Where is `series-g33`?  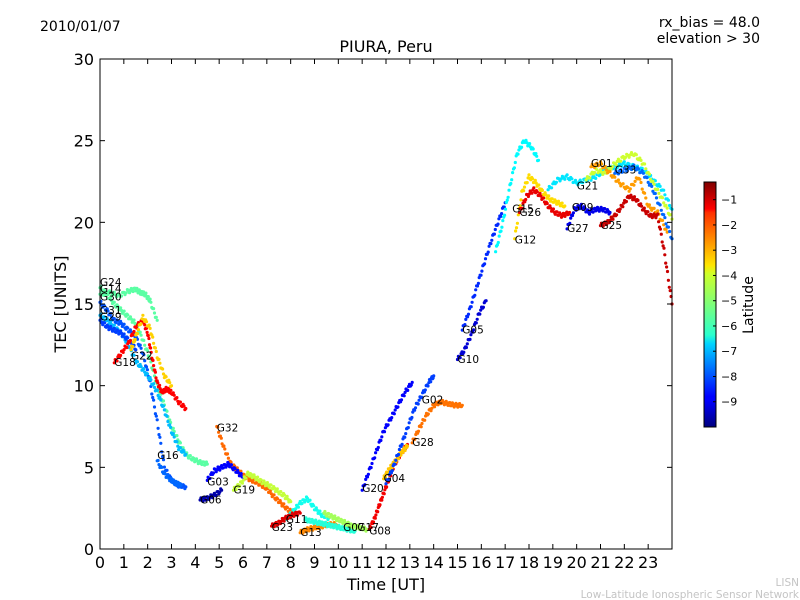
series-g33 is located at coordinates (643, 202).